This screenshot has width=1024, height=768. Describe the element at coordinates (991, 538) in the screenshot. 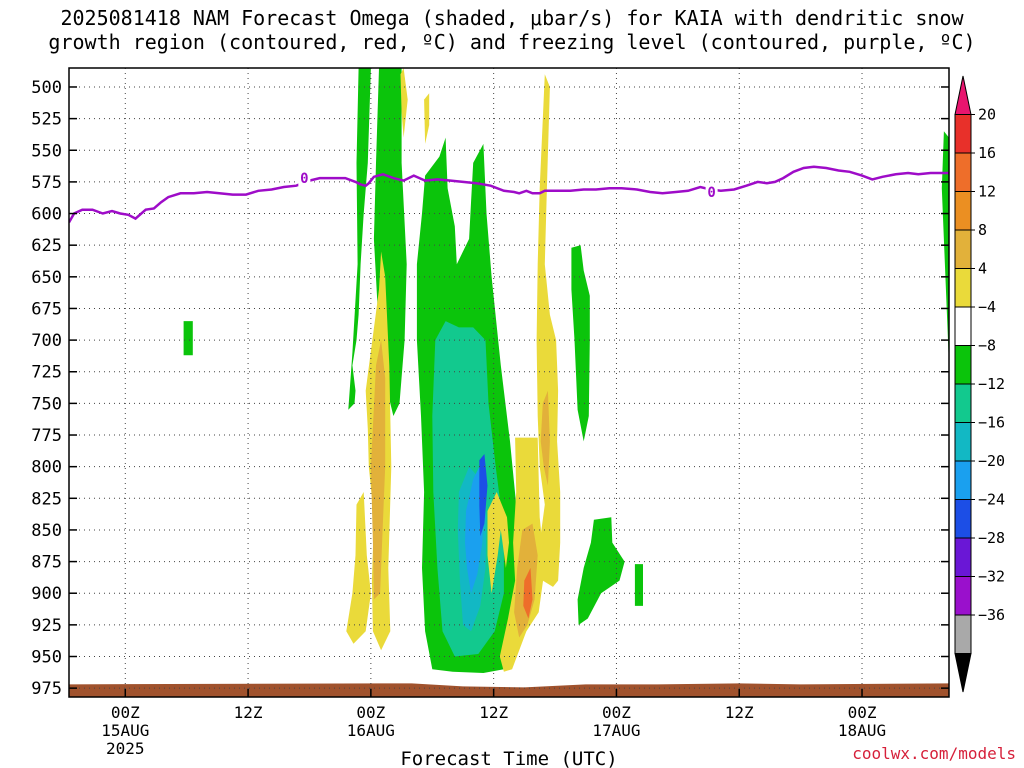

I see `colorbar-label: −28` at that location.